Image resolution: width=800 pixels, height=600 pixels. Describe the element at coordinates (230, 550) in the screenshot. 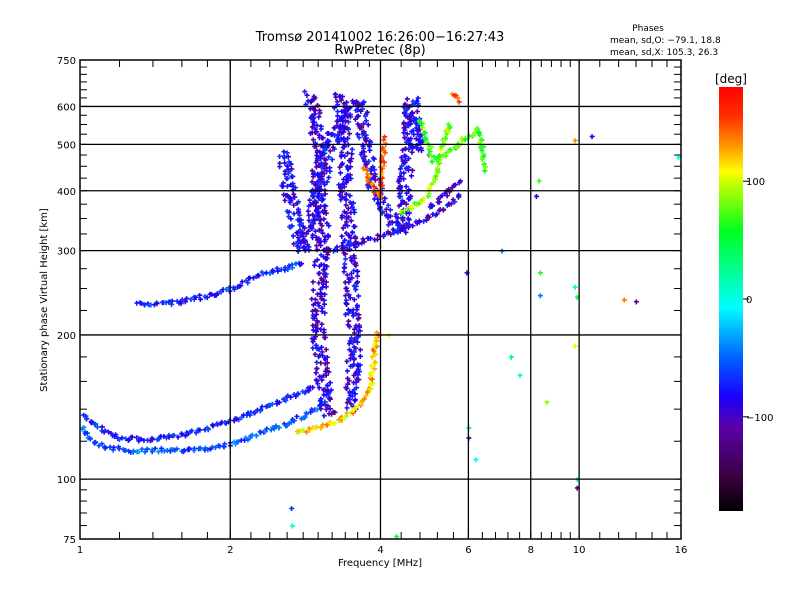

I see `x-tick-label: 2` at that location.